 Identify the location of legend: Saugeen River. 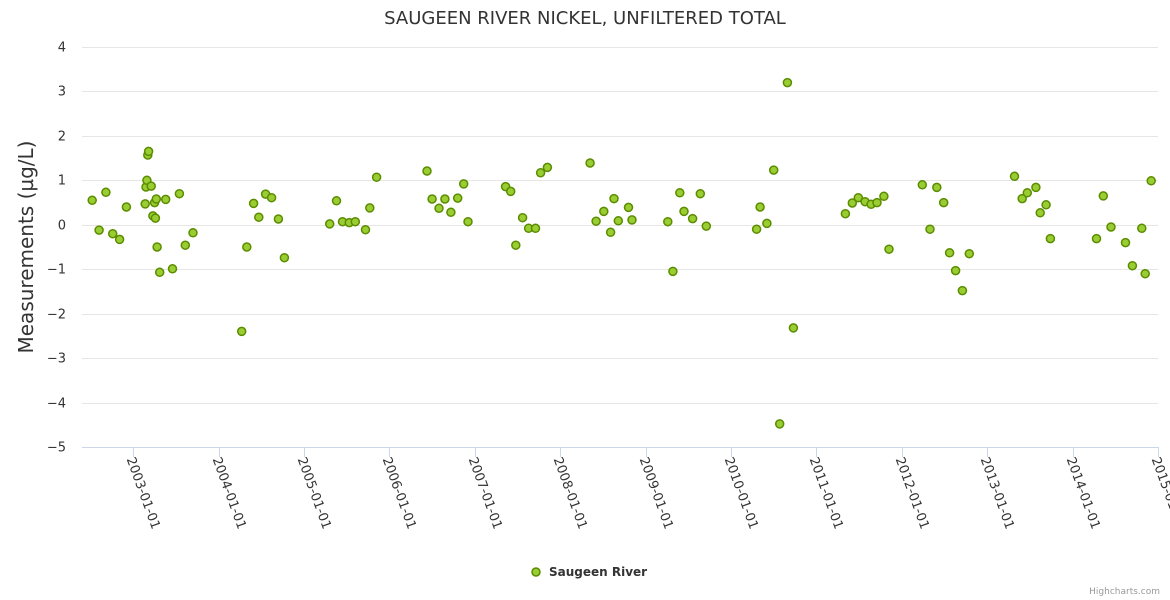
(589, 572).